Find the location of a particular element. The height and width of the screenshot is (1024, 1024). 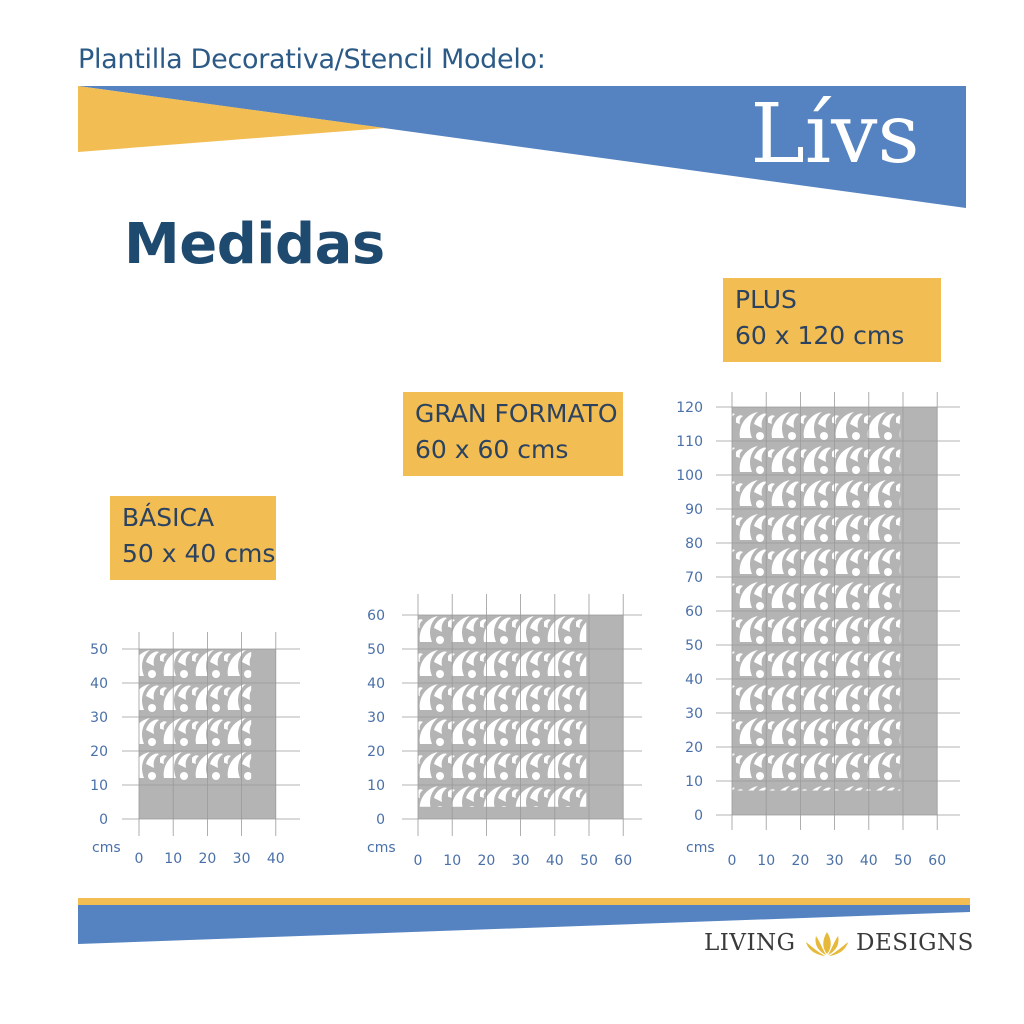

chart-gran-formato: 0 10 20 30 40 50 60 0 10 20 30 40 50 60 cms is located at coordinates (504, 731).